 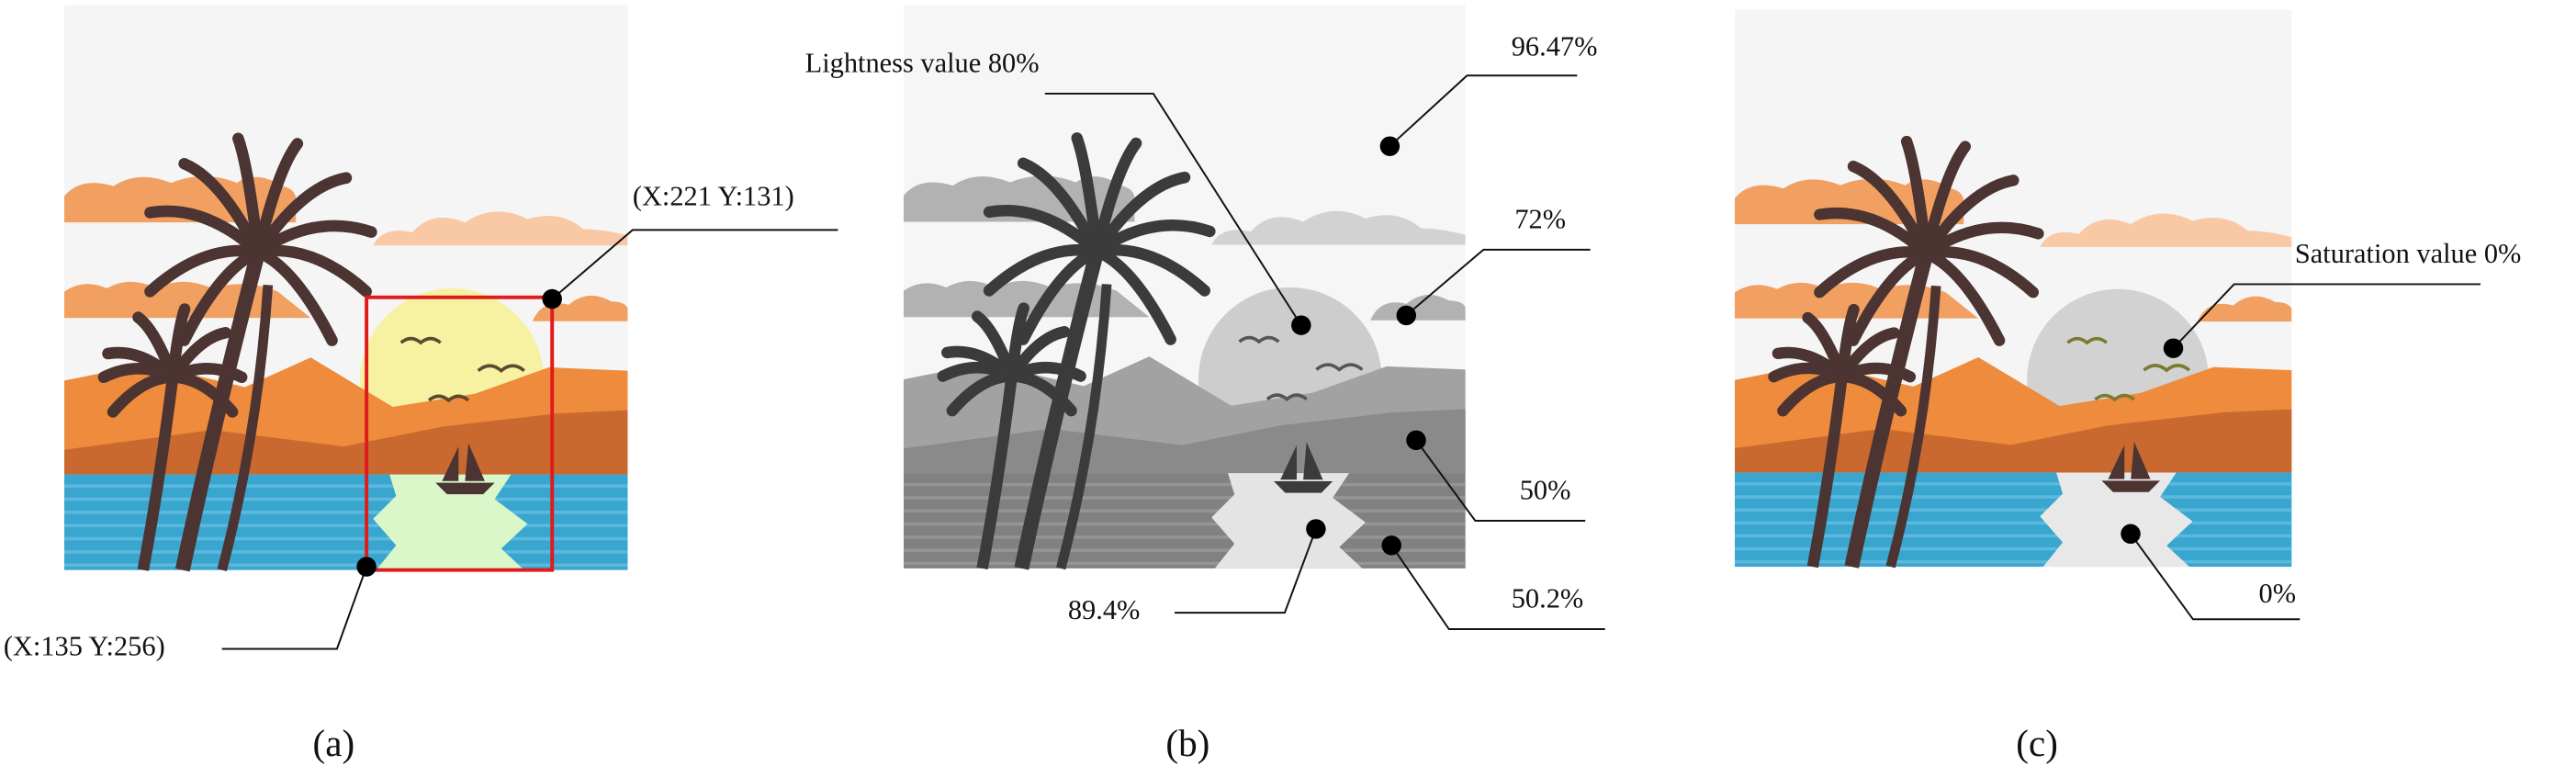 I want to click on annotations-c: Saturation value 0% 0% (c), so click(x=2268, y=502).